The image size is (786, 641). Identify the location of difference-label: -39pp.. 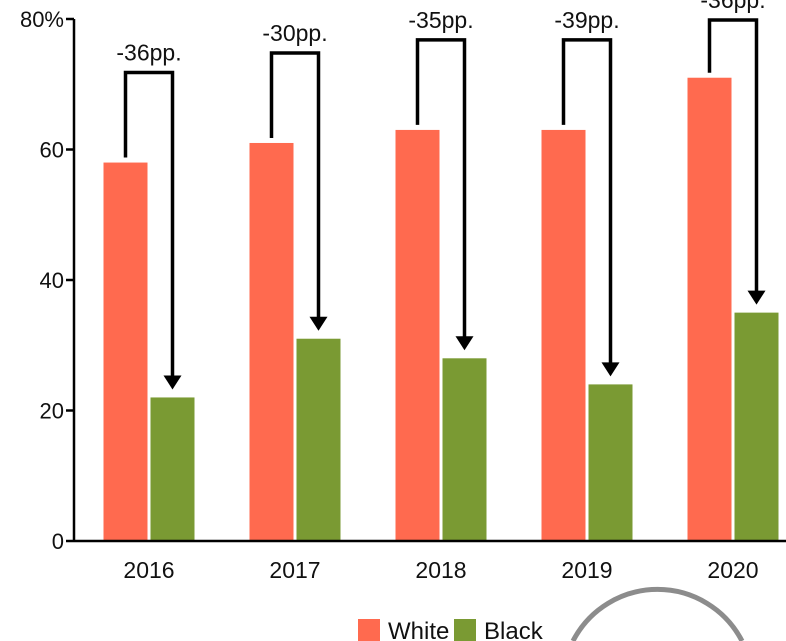
(586, 20).